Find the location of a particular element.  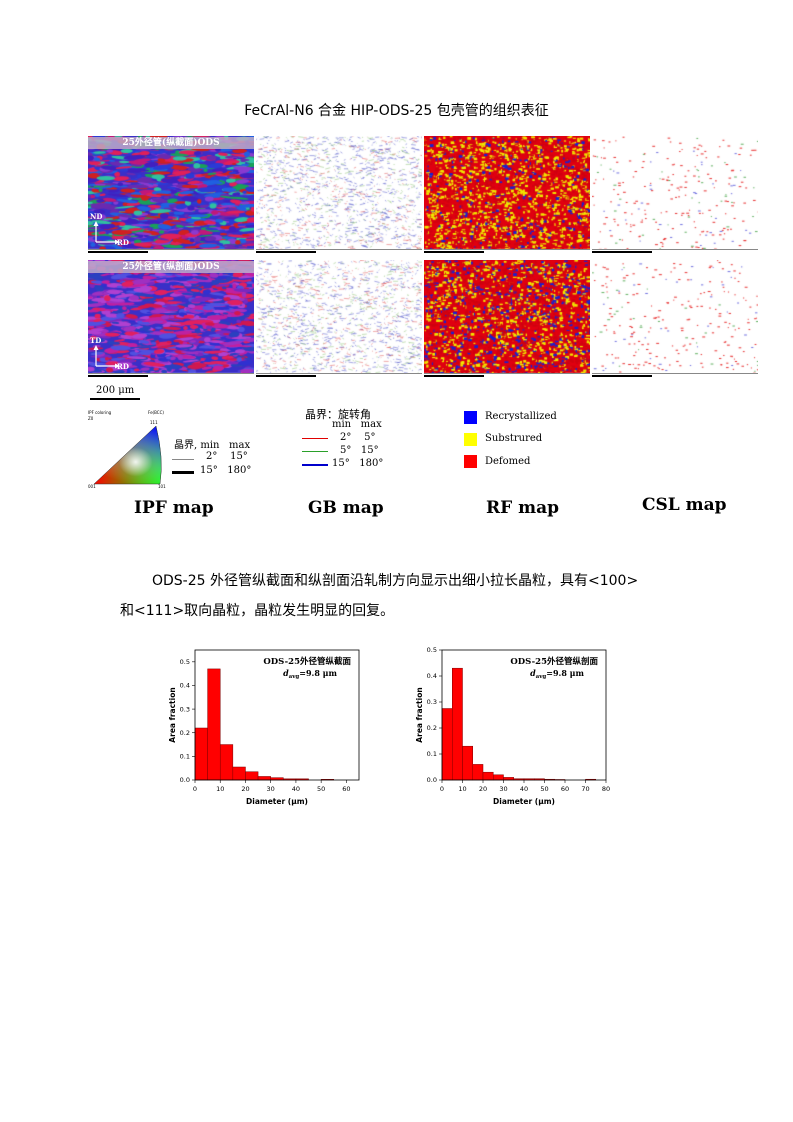

rf-map-longitudinal-profile is located at coordinates (507, 319).